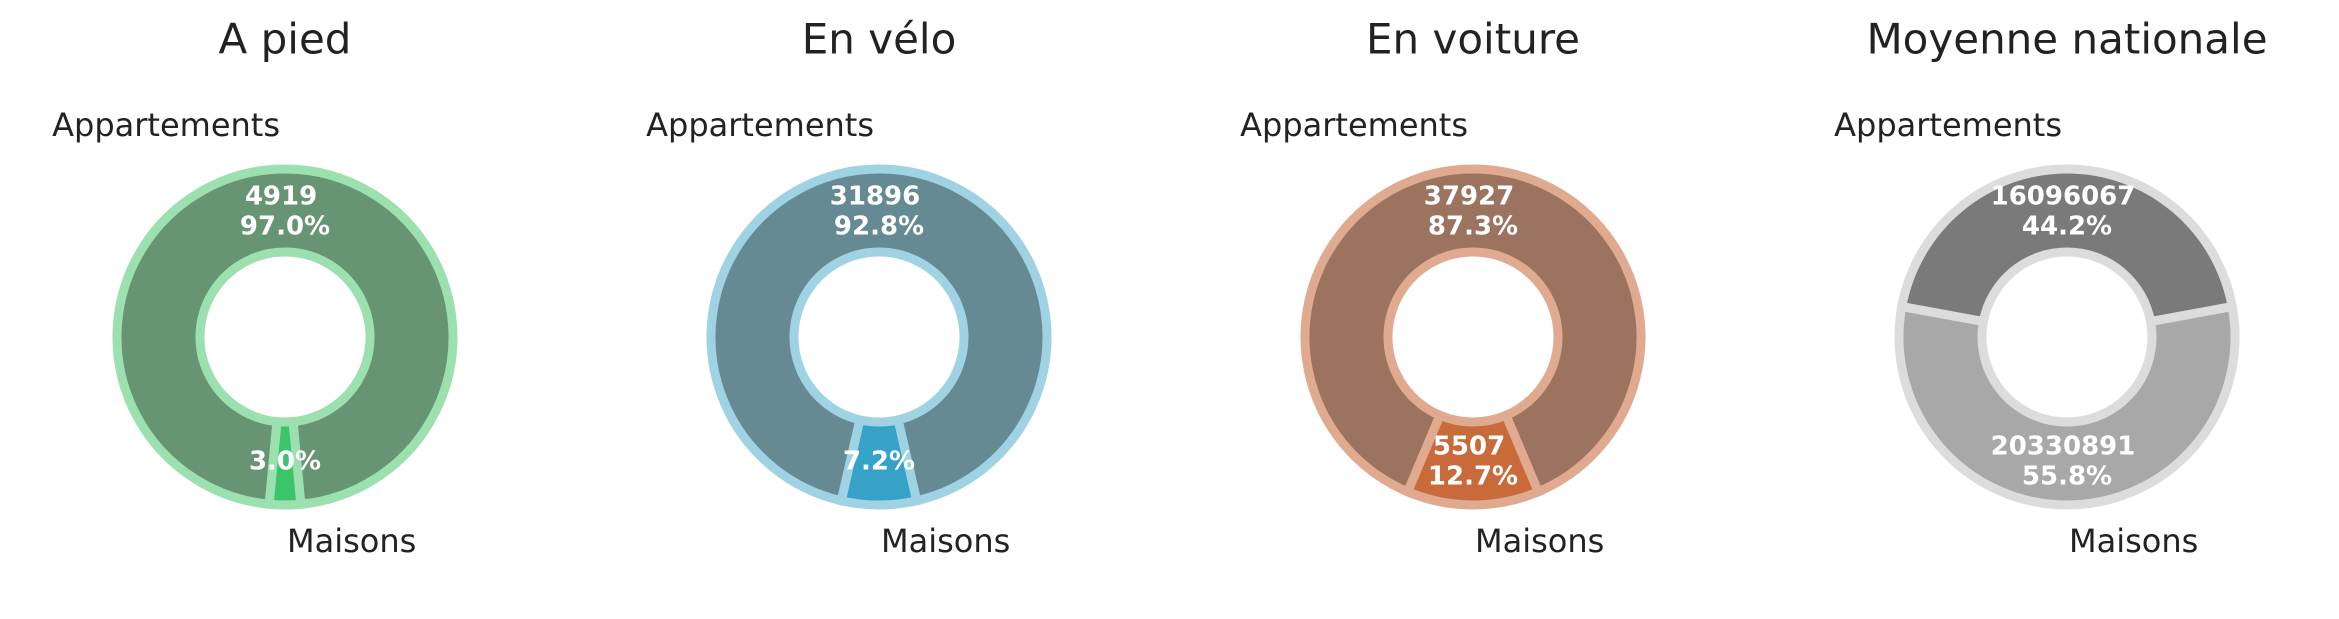  What do you see at coordinates (2063, 197) in the screenshot?
I see `count-label: 16096067` at bounding box center [2063, 197].